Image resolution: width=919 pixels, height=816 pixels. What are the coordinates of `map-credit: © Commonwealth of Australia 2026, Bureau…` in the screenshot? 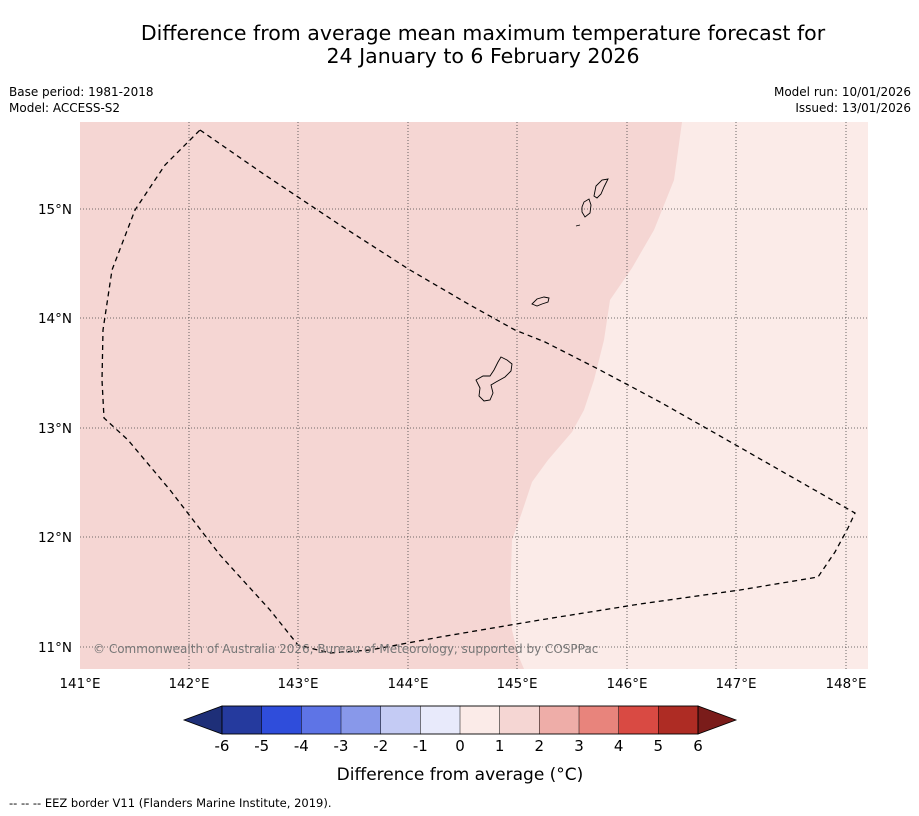 It's located at (345, 649).